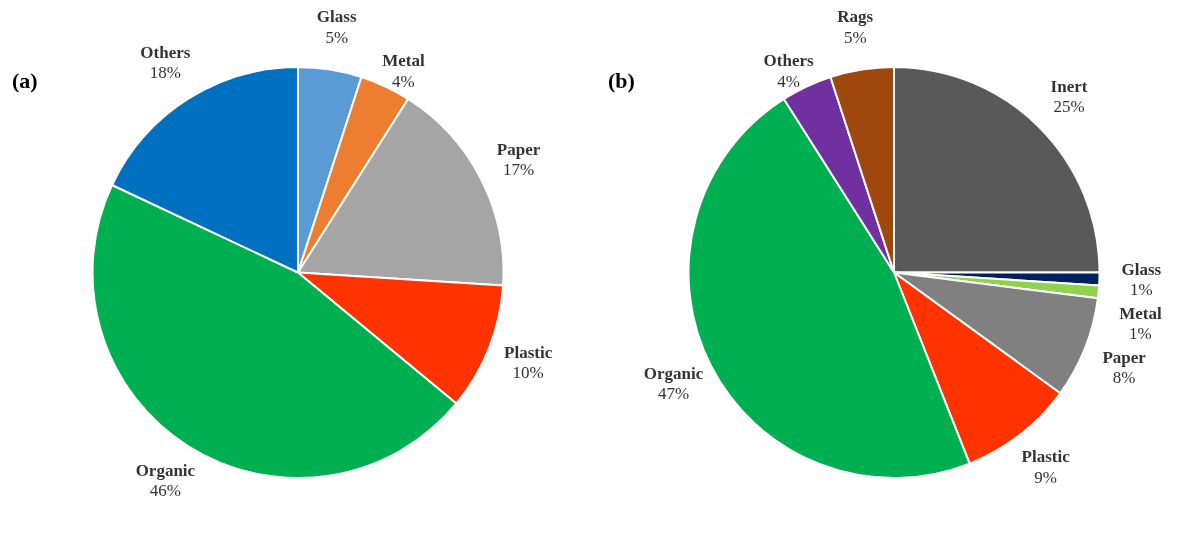 This screenshot has height=545, width=1192. Describe the element at coordinates (528, 373) in the screenshot. I see `data-label: 10%` at that location.